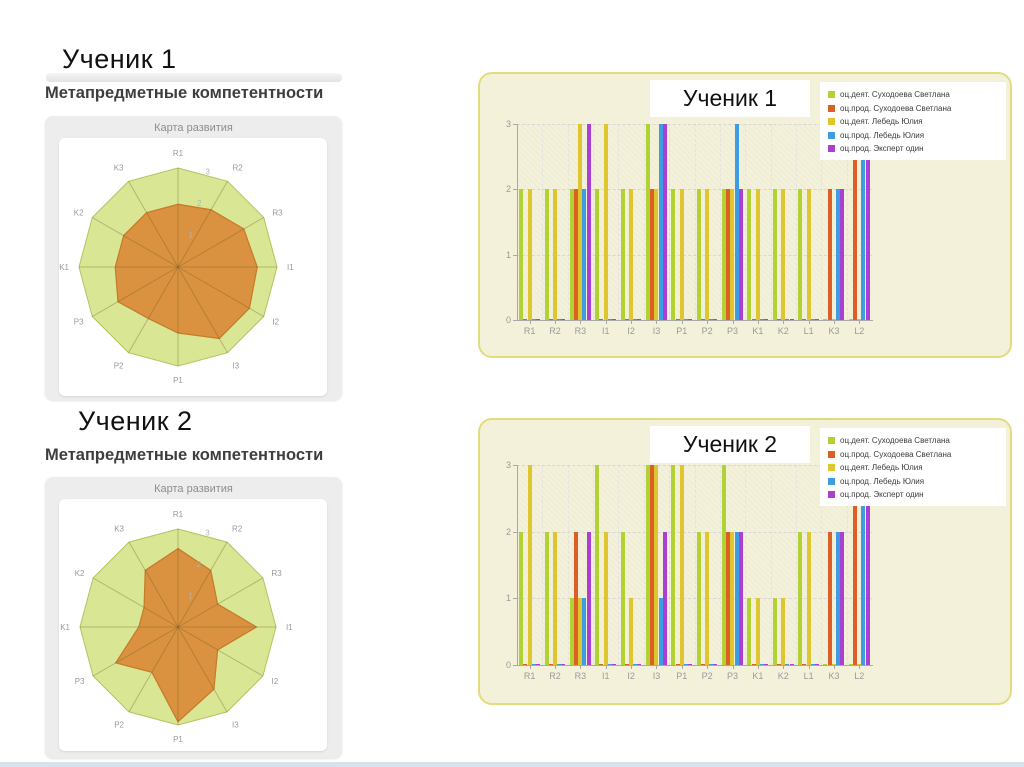  Describe the element at coordinates (190, 595) in the screenshot. I see `radar-value-tick-label: 1` at that location.